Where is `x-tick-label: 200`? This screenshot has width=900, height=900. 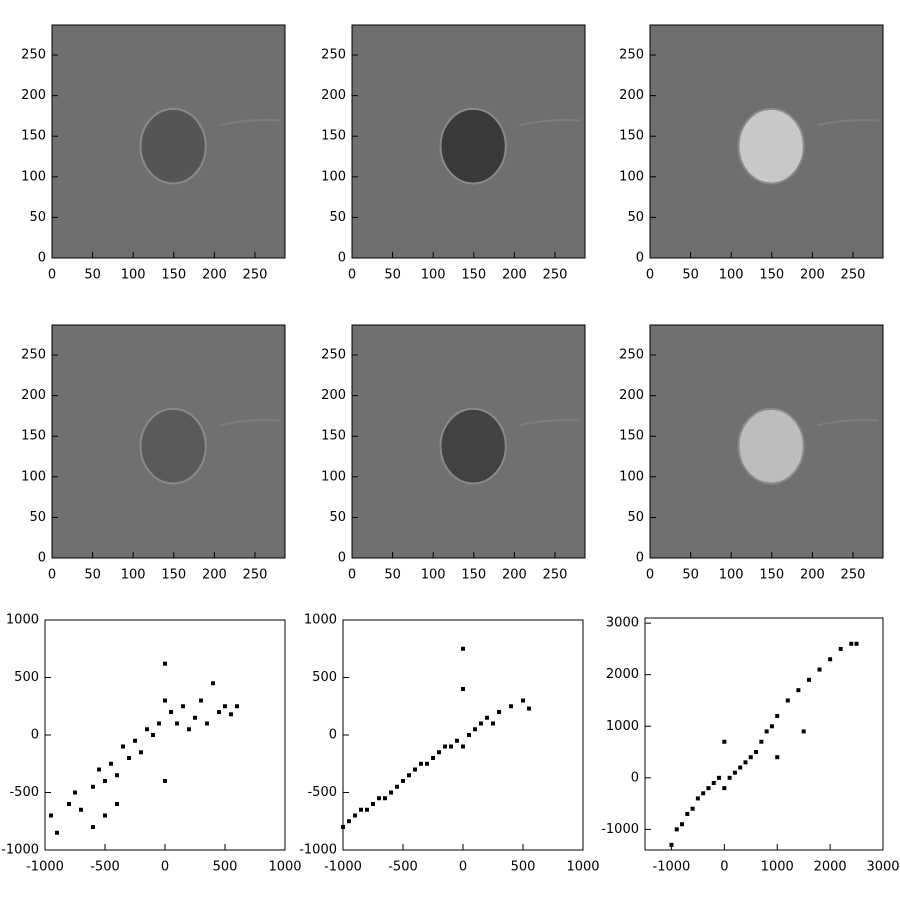
x-tick-label: 200 is located at coordinates (514, 575).